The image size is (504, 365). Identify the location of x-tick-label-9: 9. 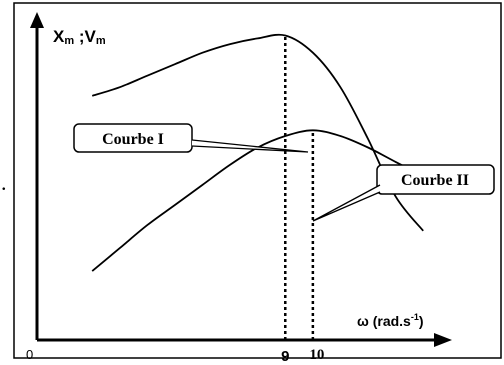
(285, 356).